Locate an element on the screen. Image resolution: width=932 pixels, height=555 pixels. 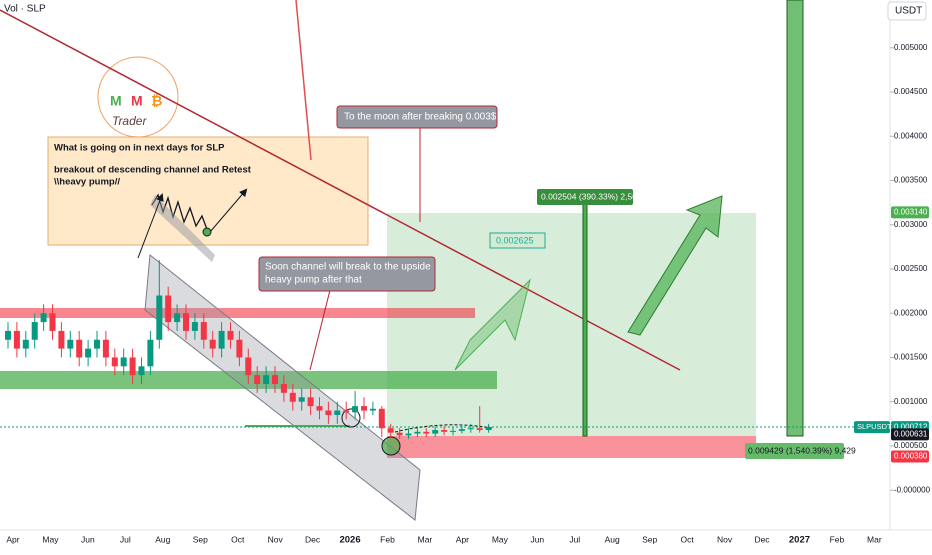
y-tick-label: 0.003500 is located at coordinates (911, 180).